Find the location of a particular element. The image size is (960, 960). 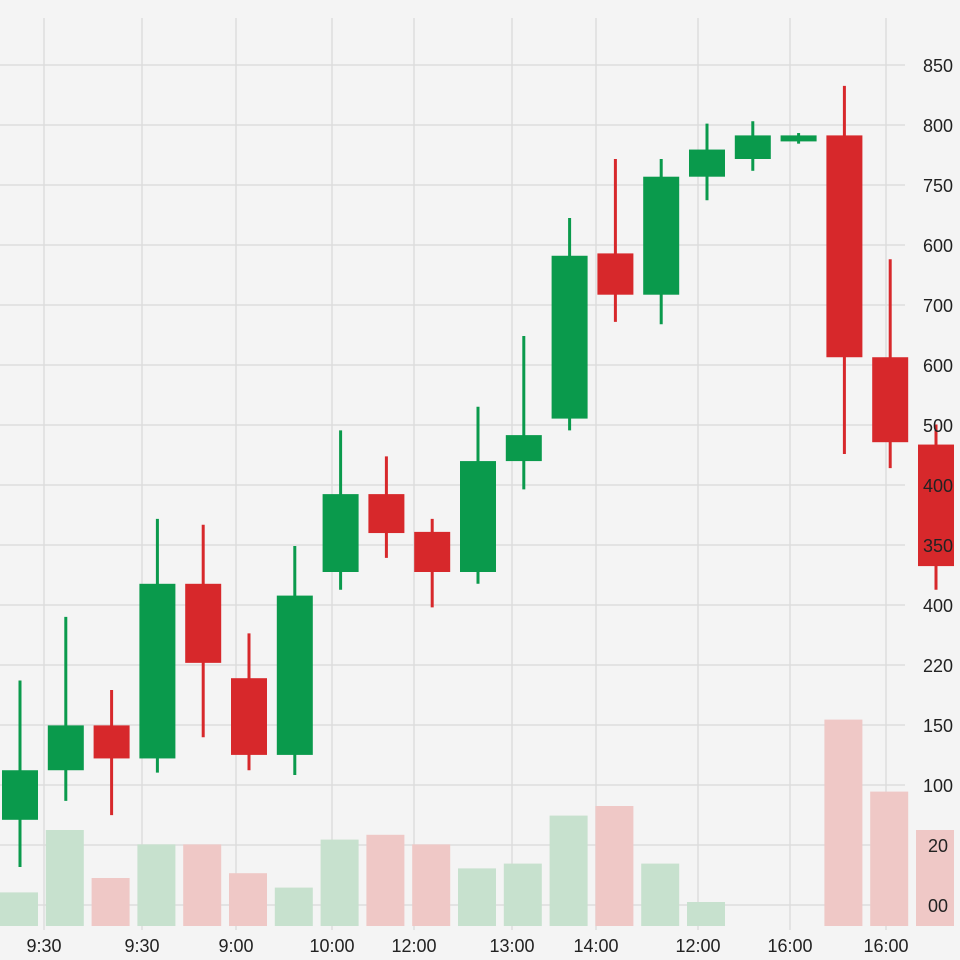

y-tick-label: 00 is located at coordinates (938, 906).